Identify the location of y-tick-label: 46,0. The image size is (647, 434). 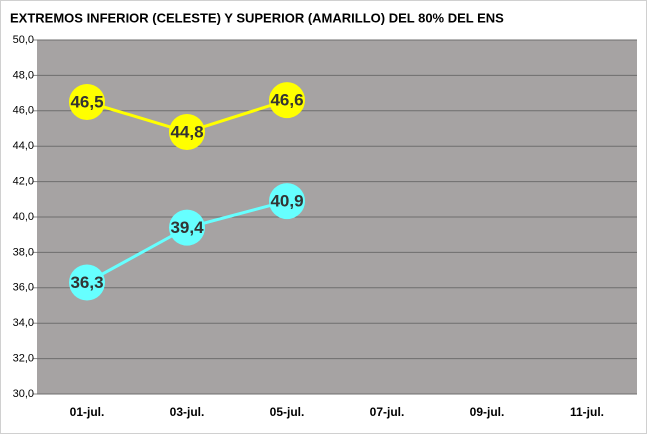
(23, 111).